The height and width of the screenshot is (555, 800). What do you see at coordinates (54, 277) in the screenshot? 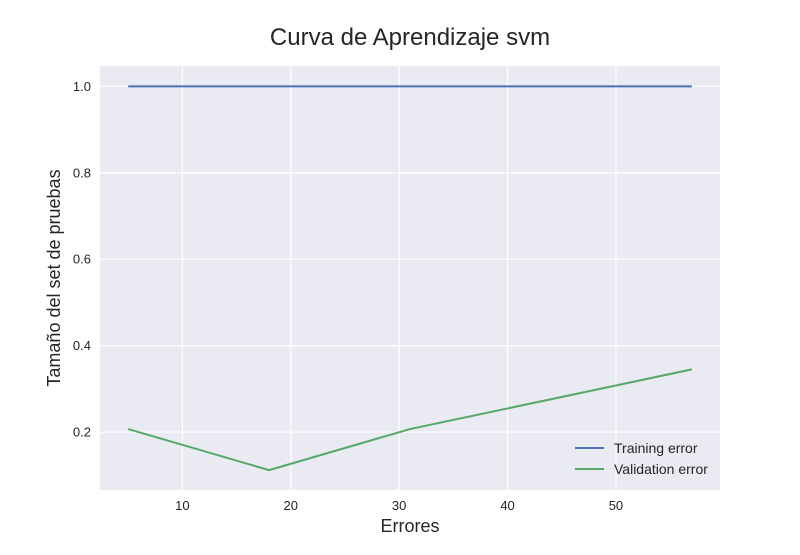
I see `y-axis-label: Tamaño del set de pruebas` at bounding box center [54, 277].